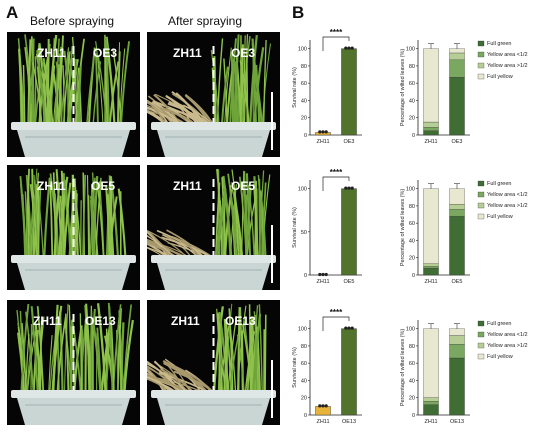 The image size is (550, 441). What do you see at coordinates (349, 372) in the screenshot?
I see `bar` at bounding box center [349, 372].